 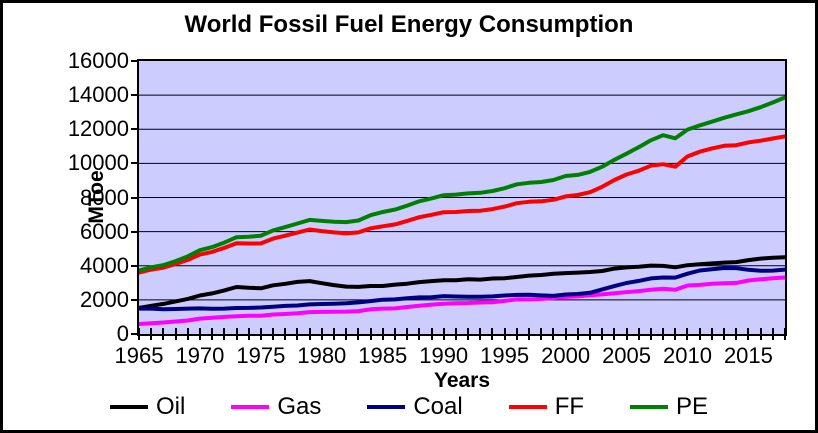 I want to click on y-tick-label-10000: 10000, so click(x=98, y=163).